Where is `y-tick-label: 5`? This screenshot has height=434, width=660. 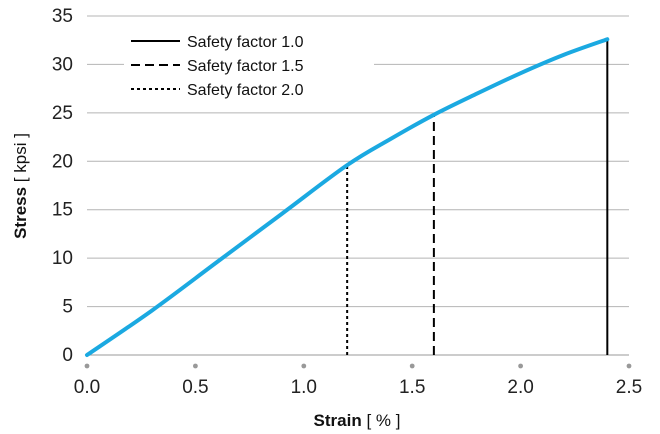
y-tick-label: 5 is located at coordinates (67, 307).